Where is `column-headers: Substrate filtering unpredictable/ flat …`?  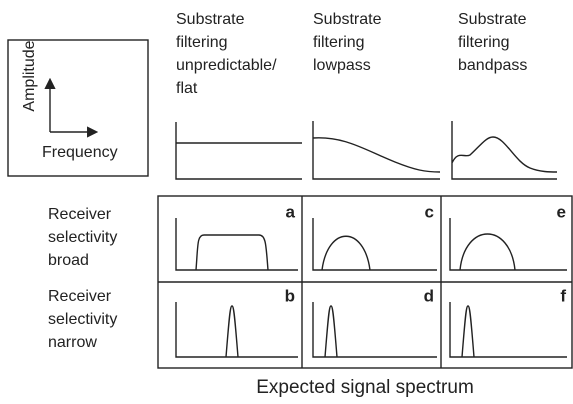 column-headers: Substrate filtering unpredictable/ flat … is located at coordinates (351, 54).